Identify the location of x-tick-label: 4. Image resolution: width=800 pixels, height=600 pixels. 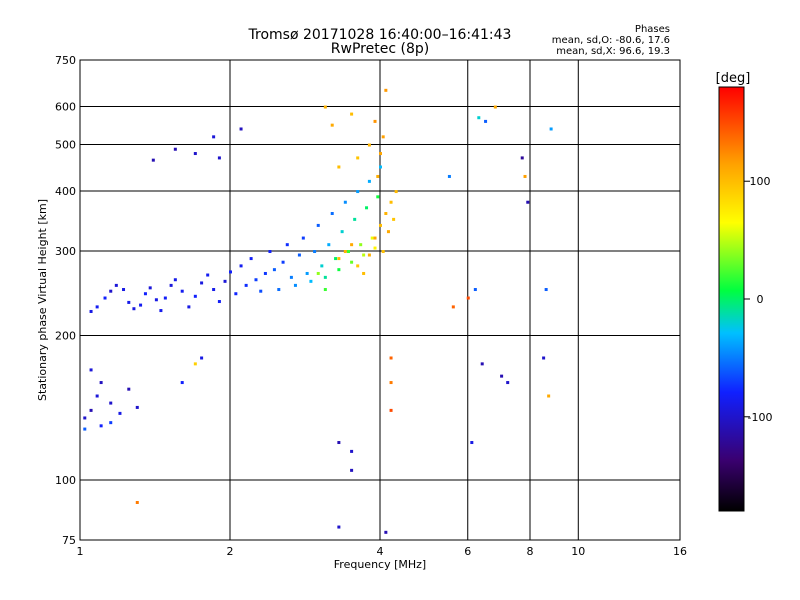
(380, 551).